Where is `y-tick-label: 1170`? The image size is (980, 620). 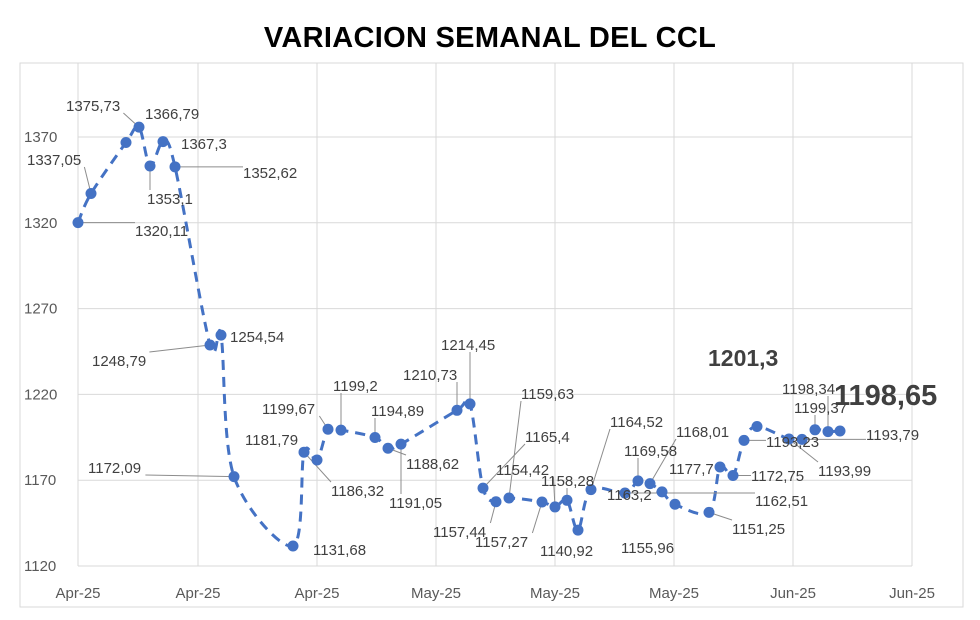
y-tick-label: 1170 is located at coordinates (40, 480).